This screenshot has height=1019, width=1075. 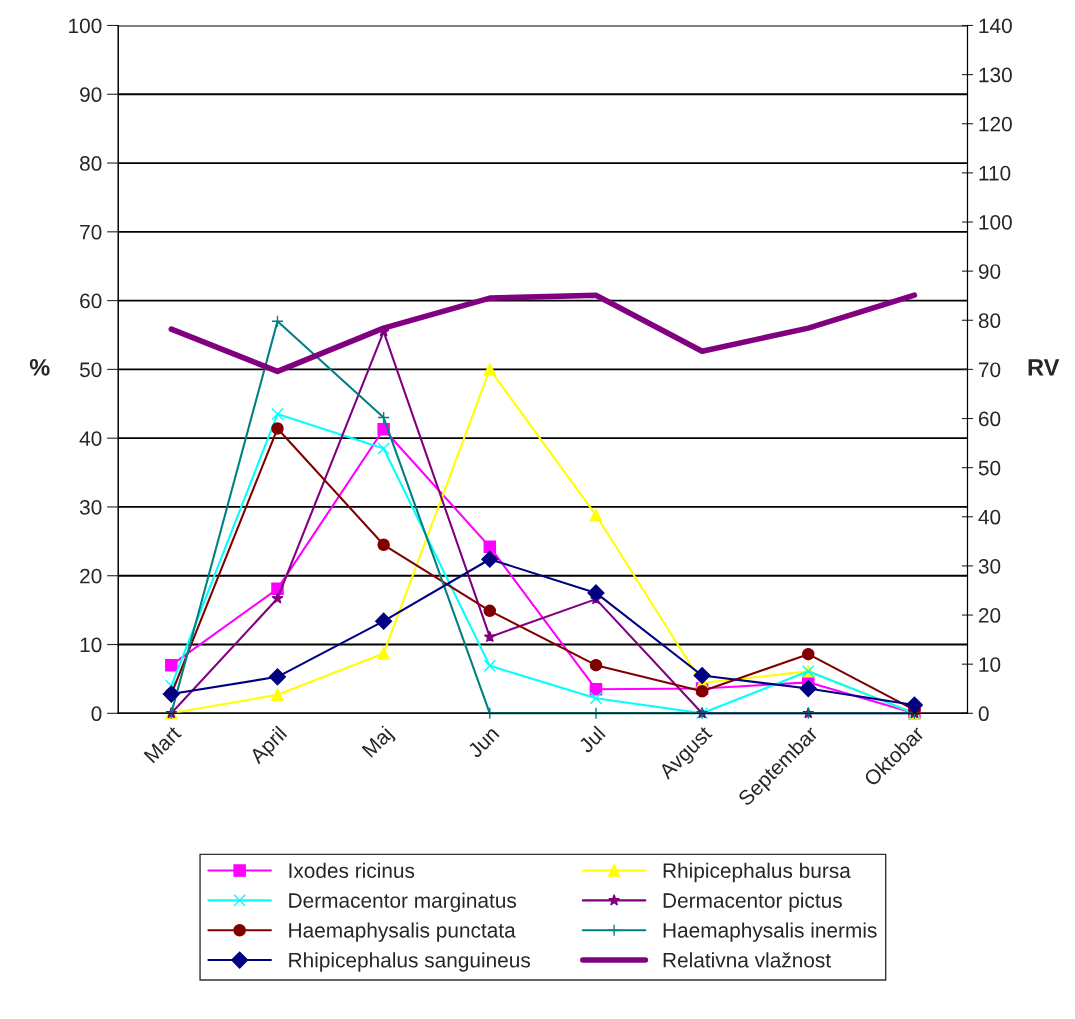 I want to click on y2-tick-label: 10, so click(x=990, y=664).